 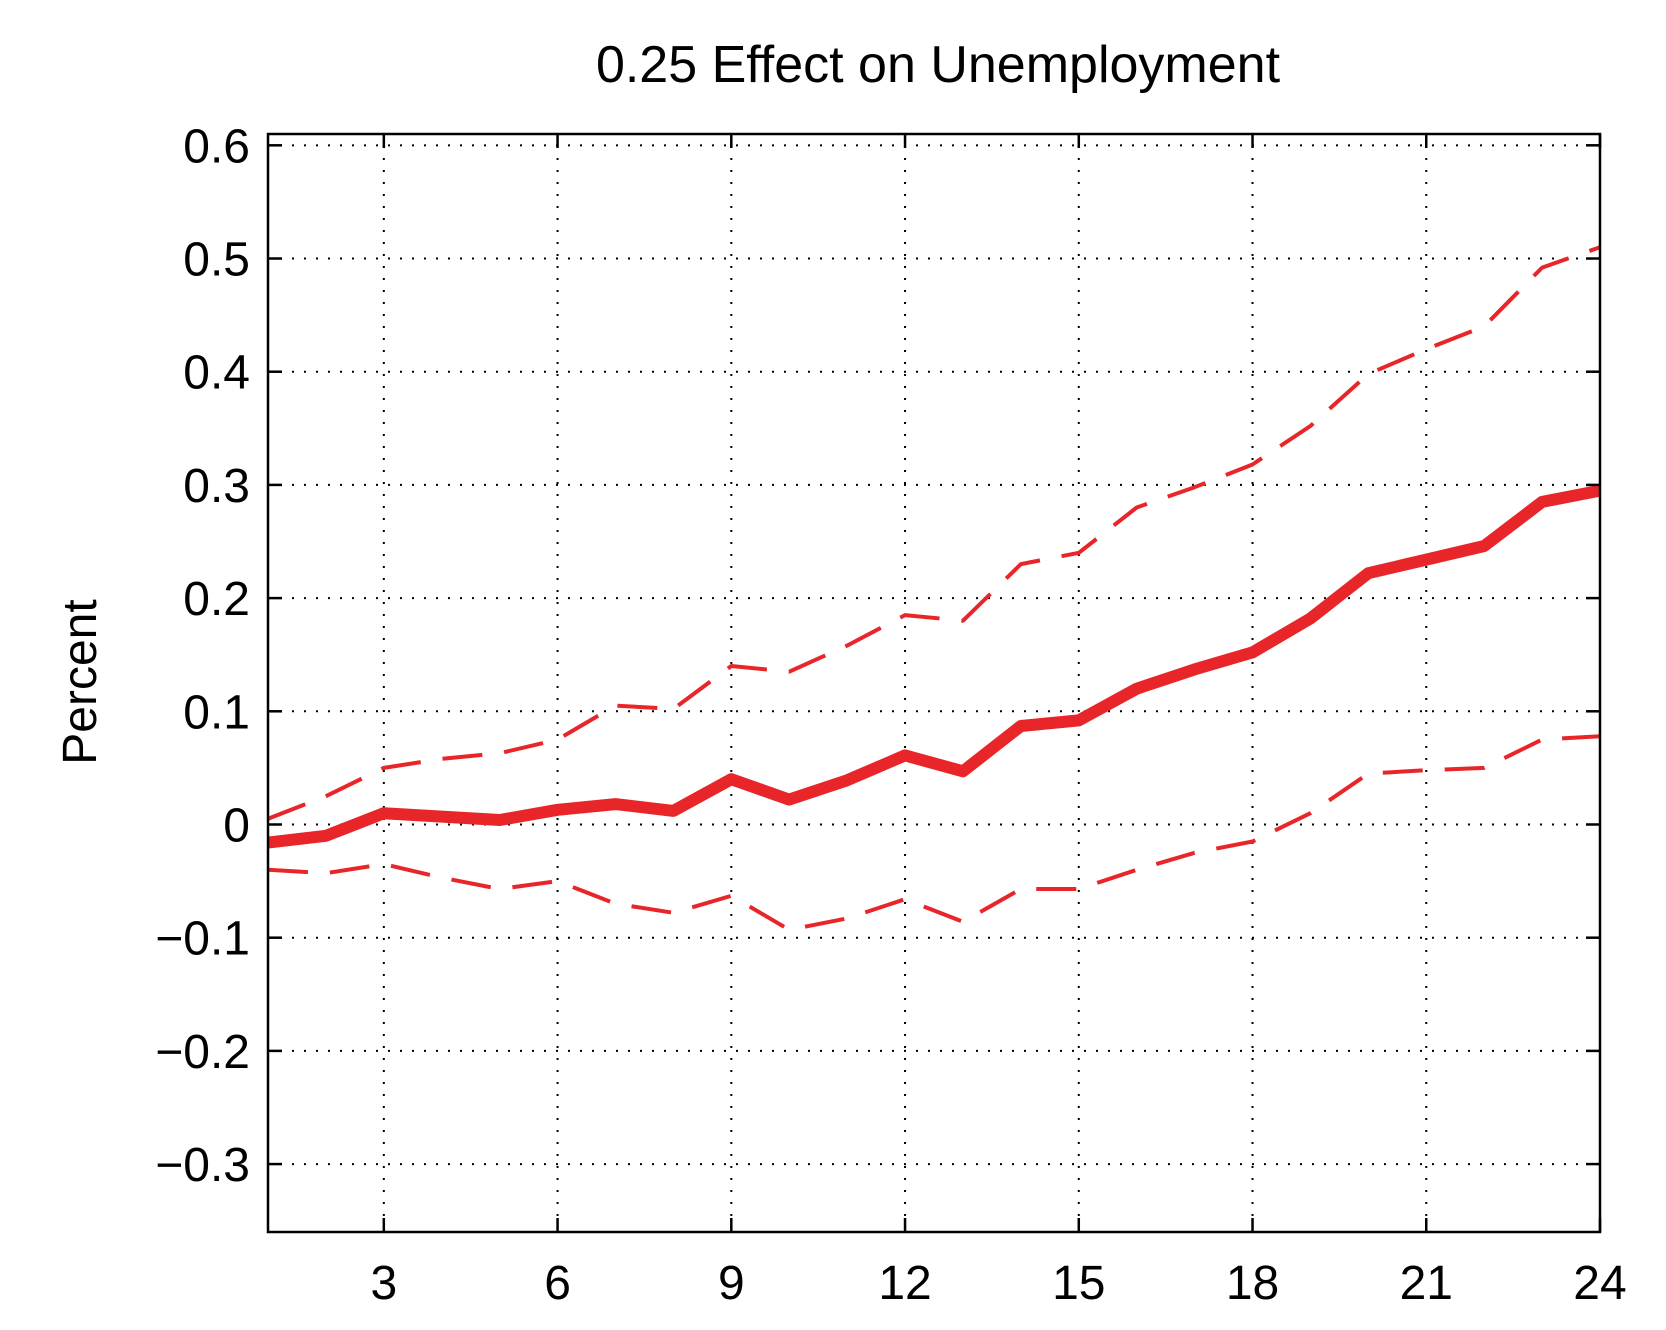 I want to click on confidence-band-line, so click(x=934, y=833).